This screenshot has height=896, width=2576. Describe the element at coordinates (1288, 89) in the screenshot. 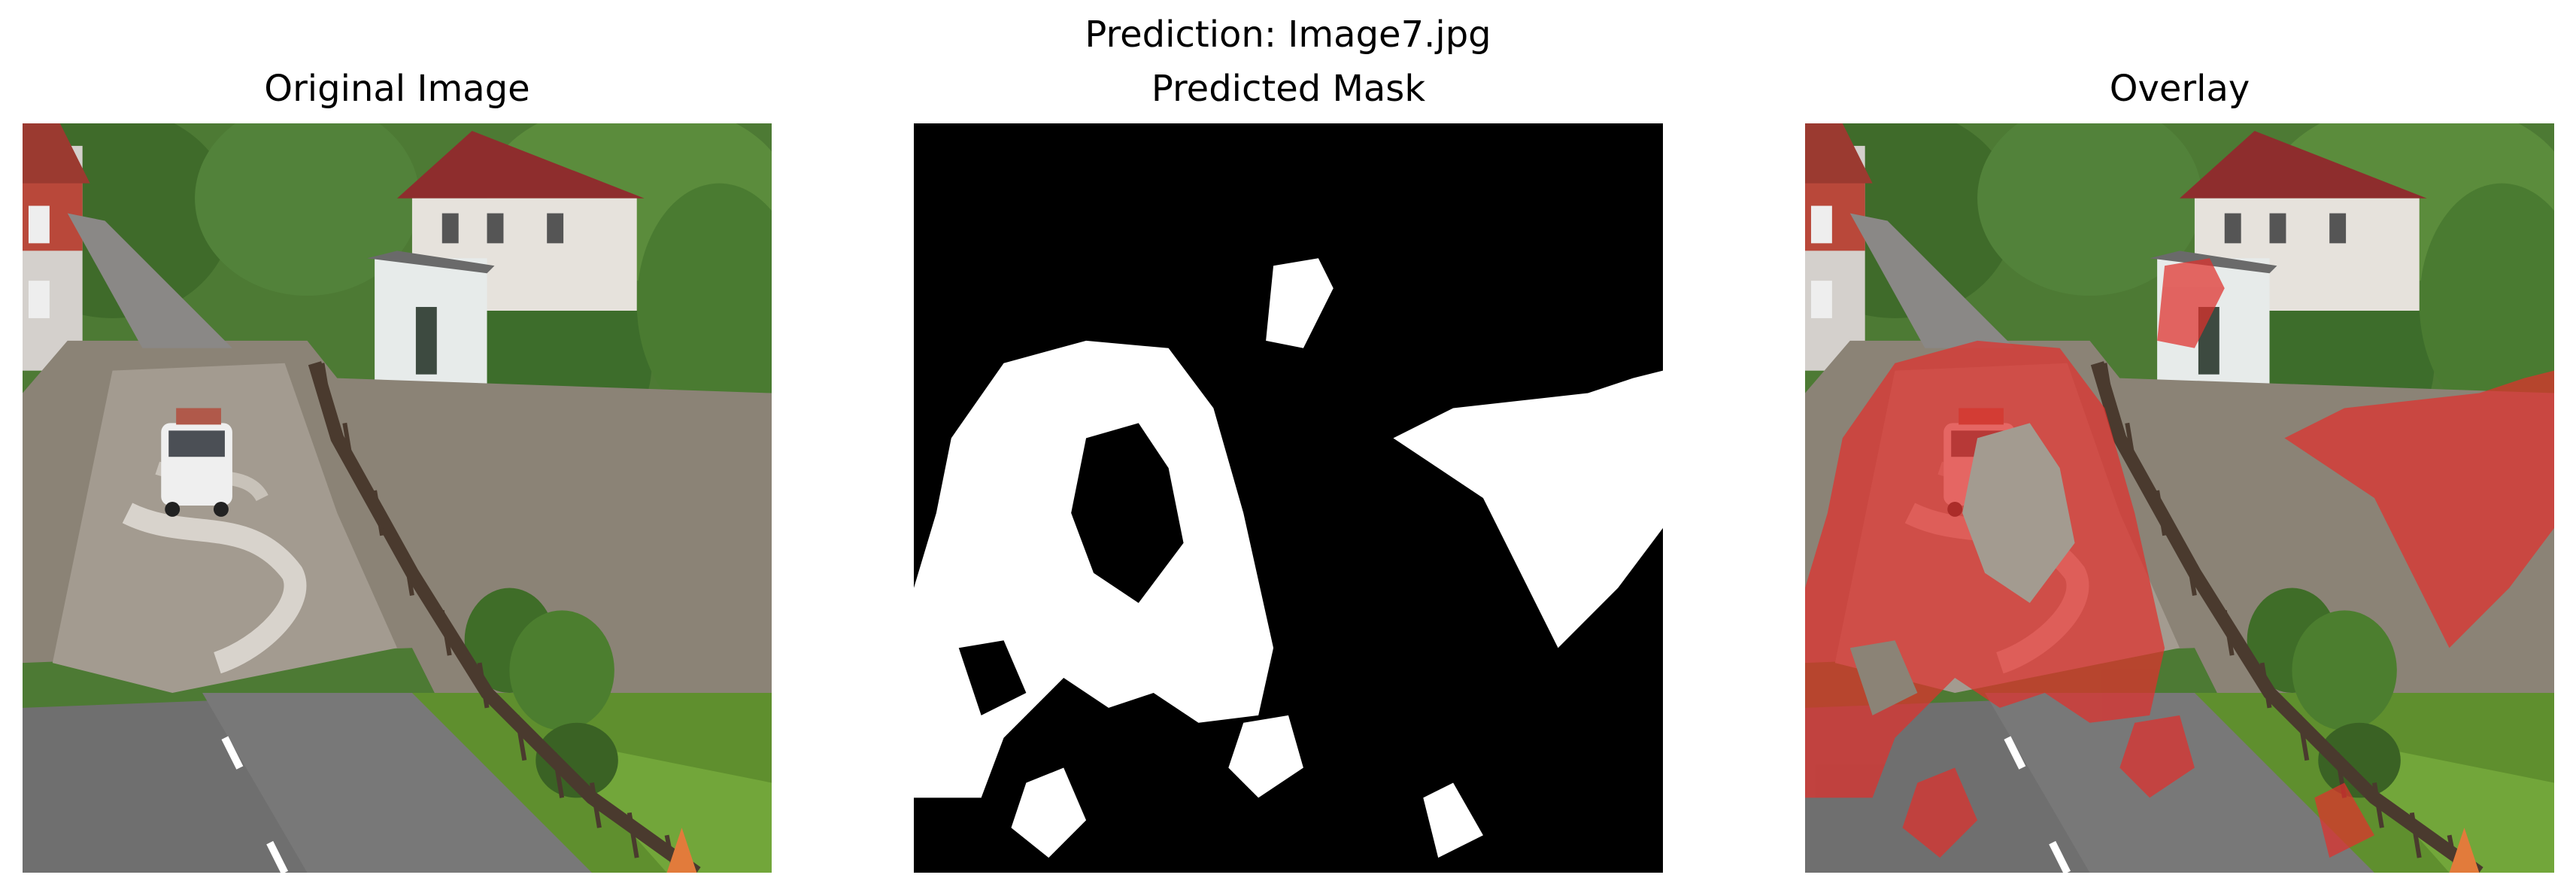

I see `panel-title-mask: Predicted Mask` at that location.